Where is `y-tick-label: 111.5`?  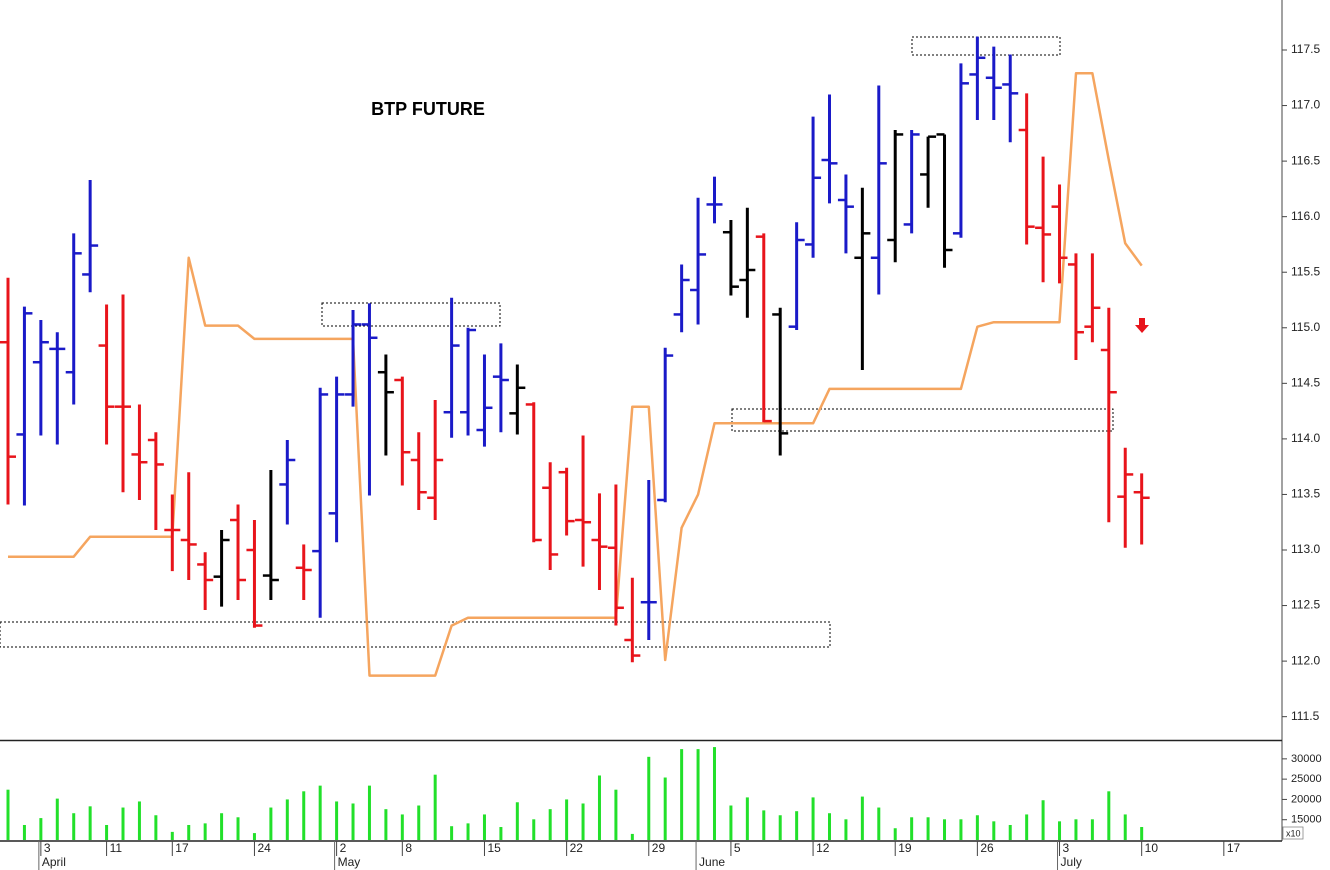
y-tick-label: 111.5 is located at coordinates (1305, 716).